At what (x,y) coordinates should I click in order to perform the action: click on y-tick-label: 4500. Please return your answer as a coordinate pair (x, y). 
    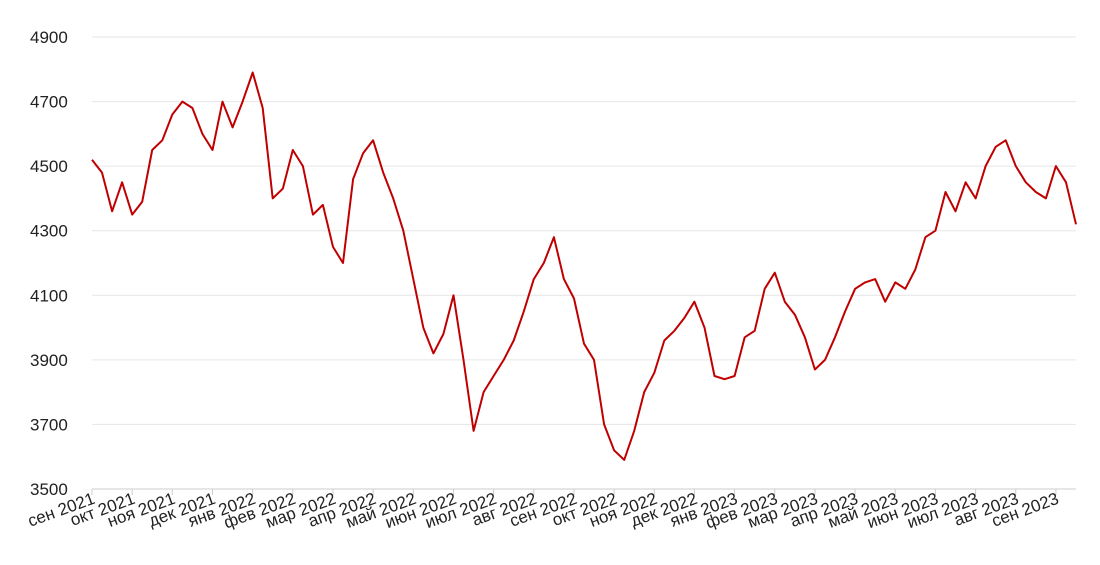
    Looking at the image, I should click on (49, 166).